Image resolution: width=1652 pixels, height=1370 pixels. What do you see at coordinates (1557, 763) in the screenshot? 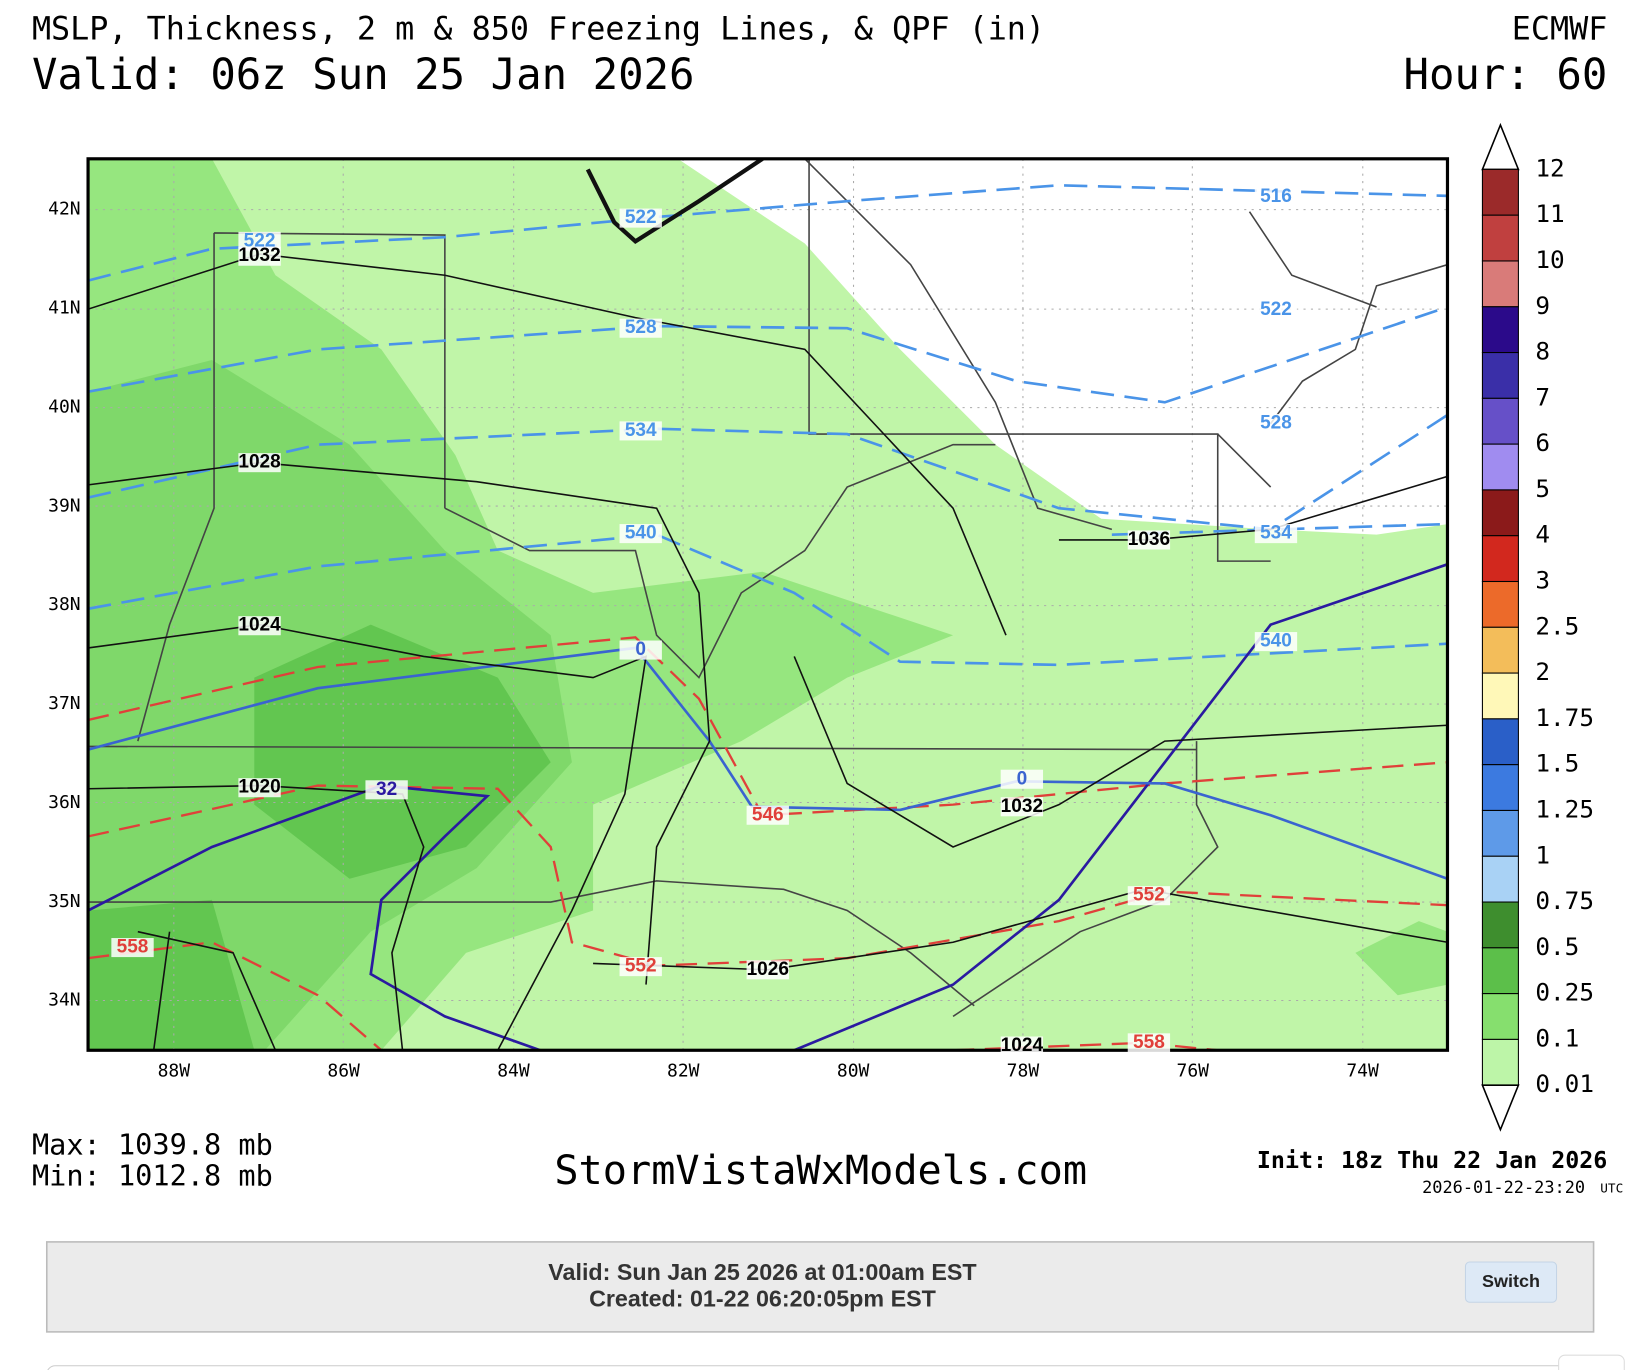
I see `colorbar-label: 1.5` at bounding box center [1557, 763].